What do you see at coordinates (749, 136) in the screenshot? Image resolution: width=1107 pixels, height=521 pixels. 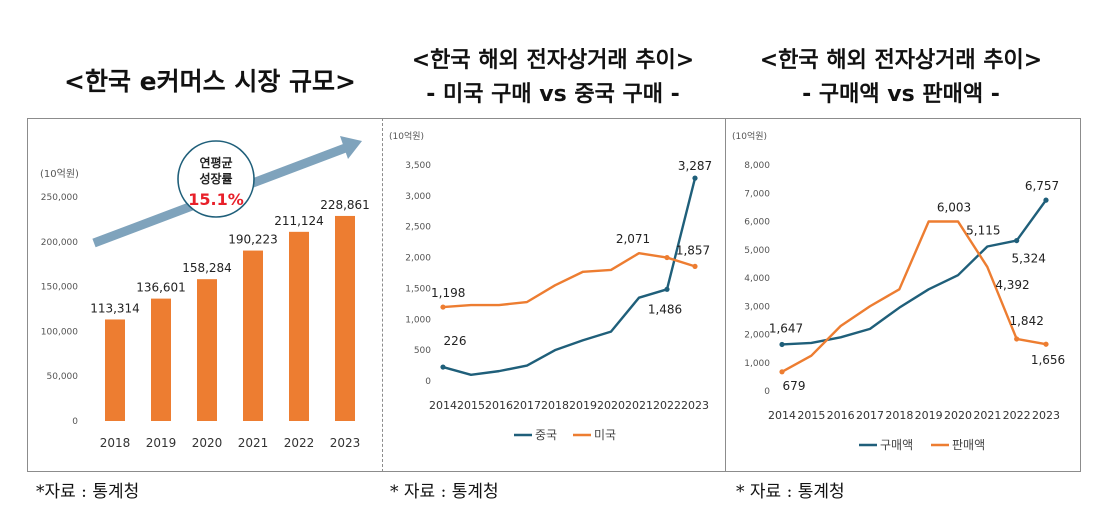 I see `buy-sell-unit-label: (10억원)` at bounding box center [749, 136].